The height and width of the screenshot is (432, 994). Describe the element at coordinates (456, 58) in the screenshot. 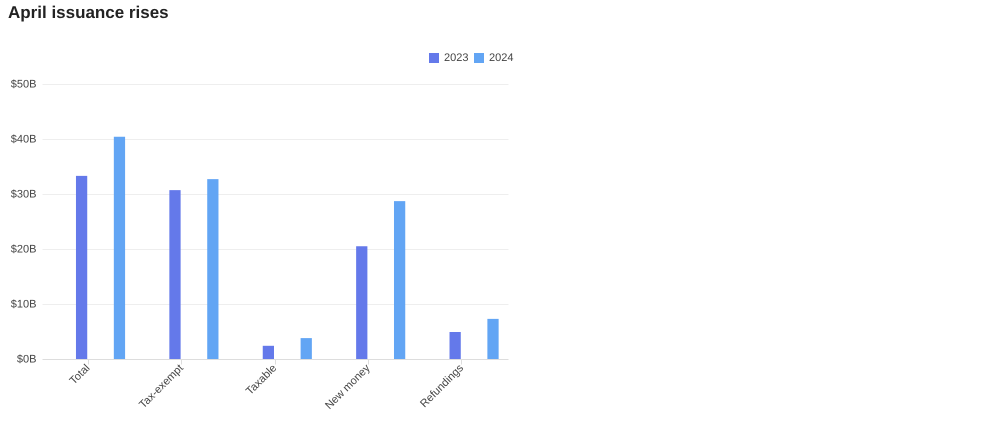

I see `legend-label: 2023` at that location.